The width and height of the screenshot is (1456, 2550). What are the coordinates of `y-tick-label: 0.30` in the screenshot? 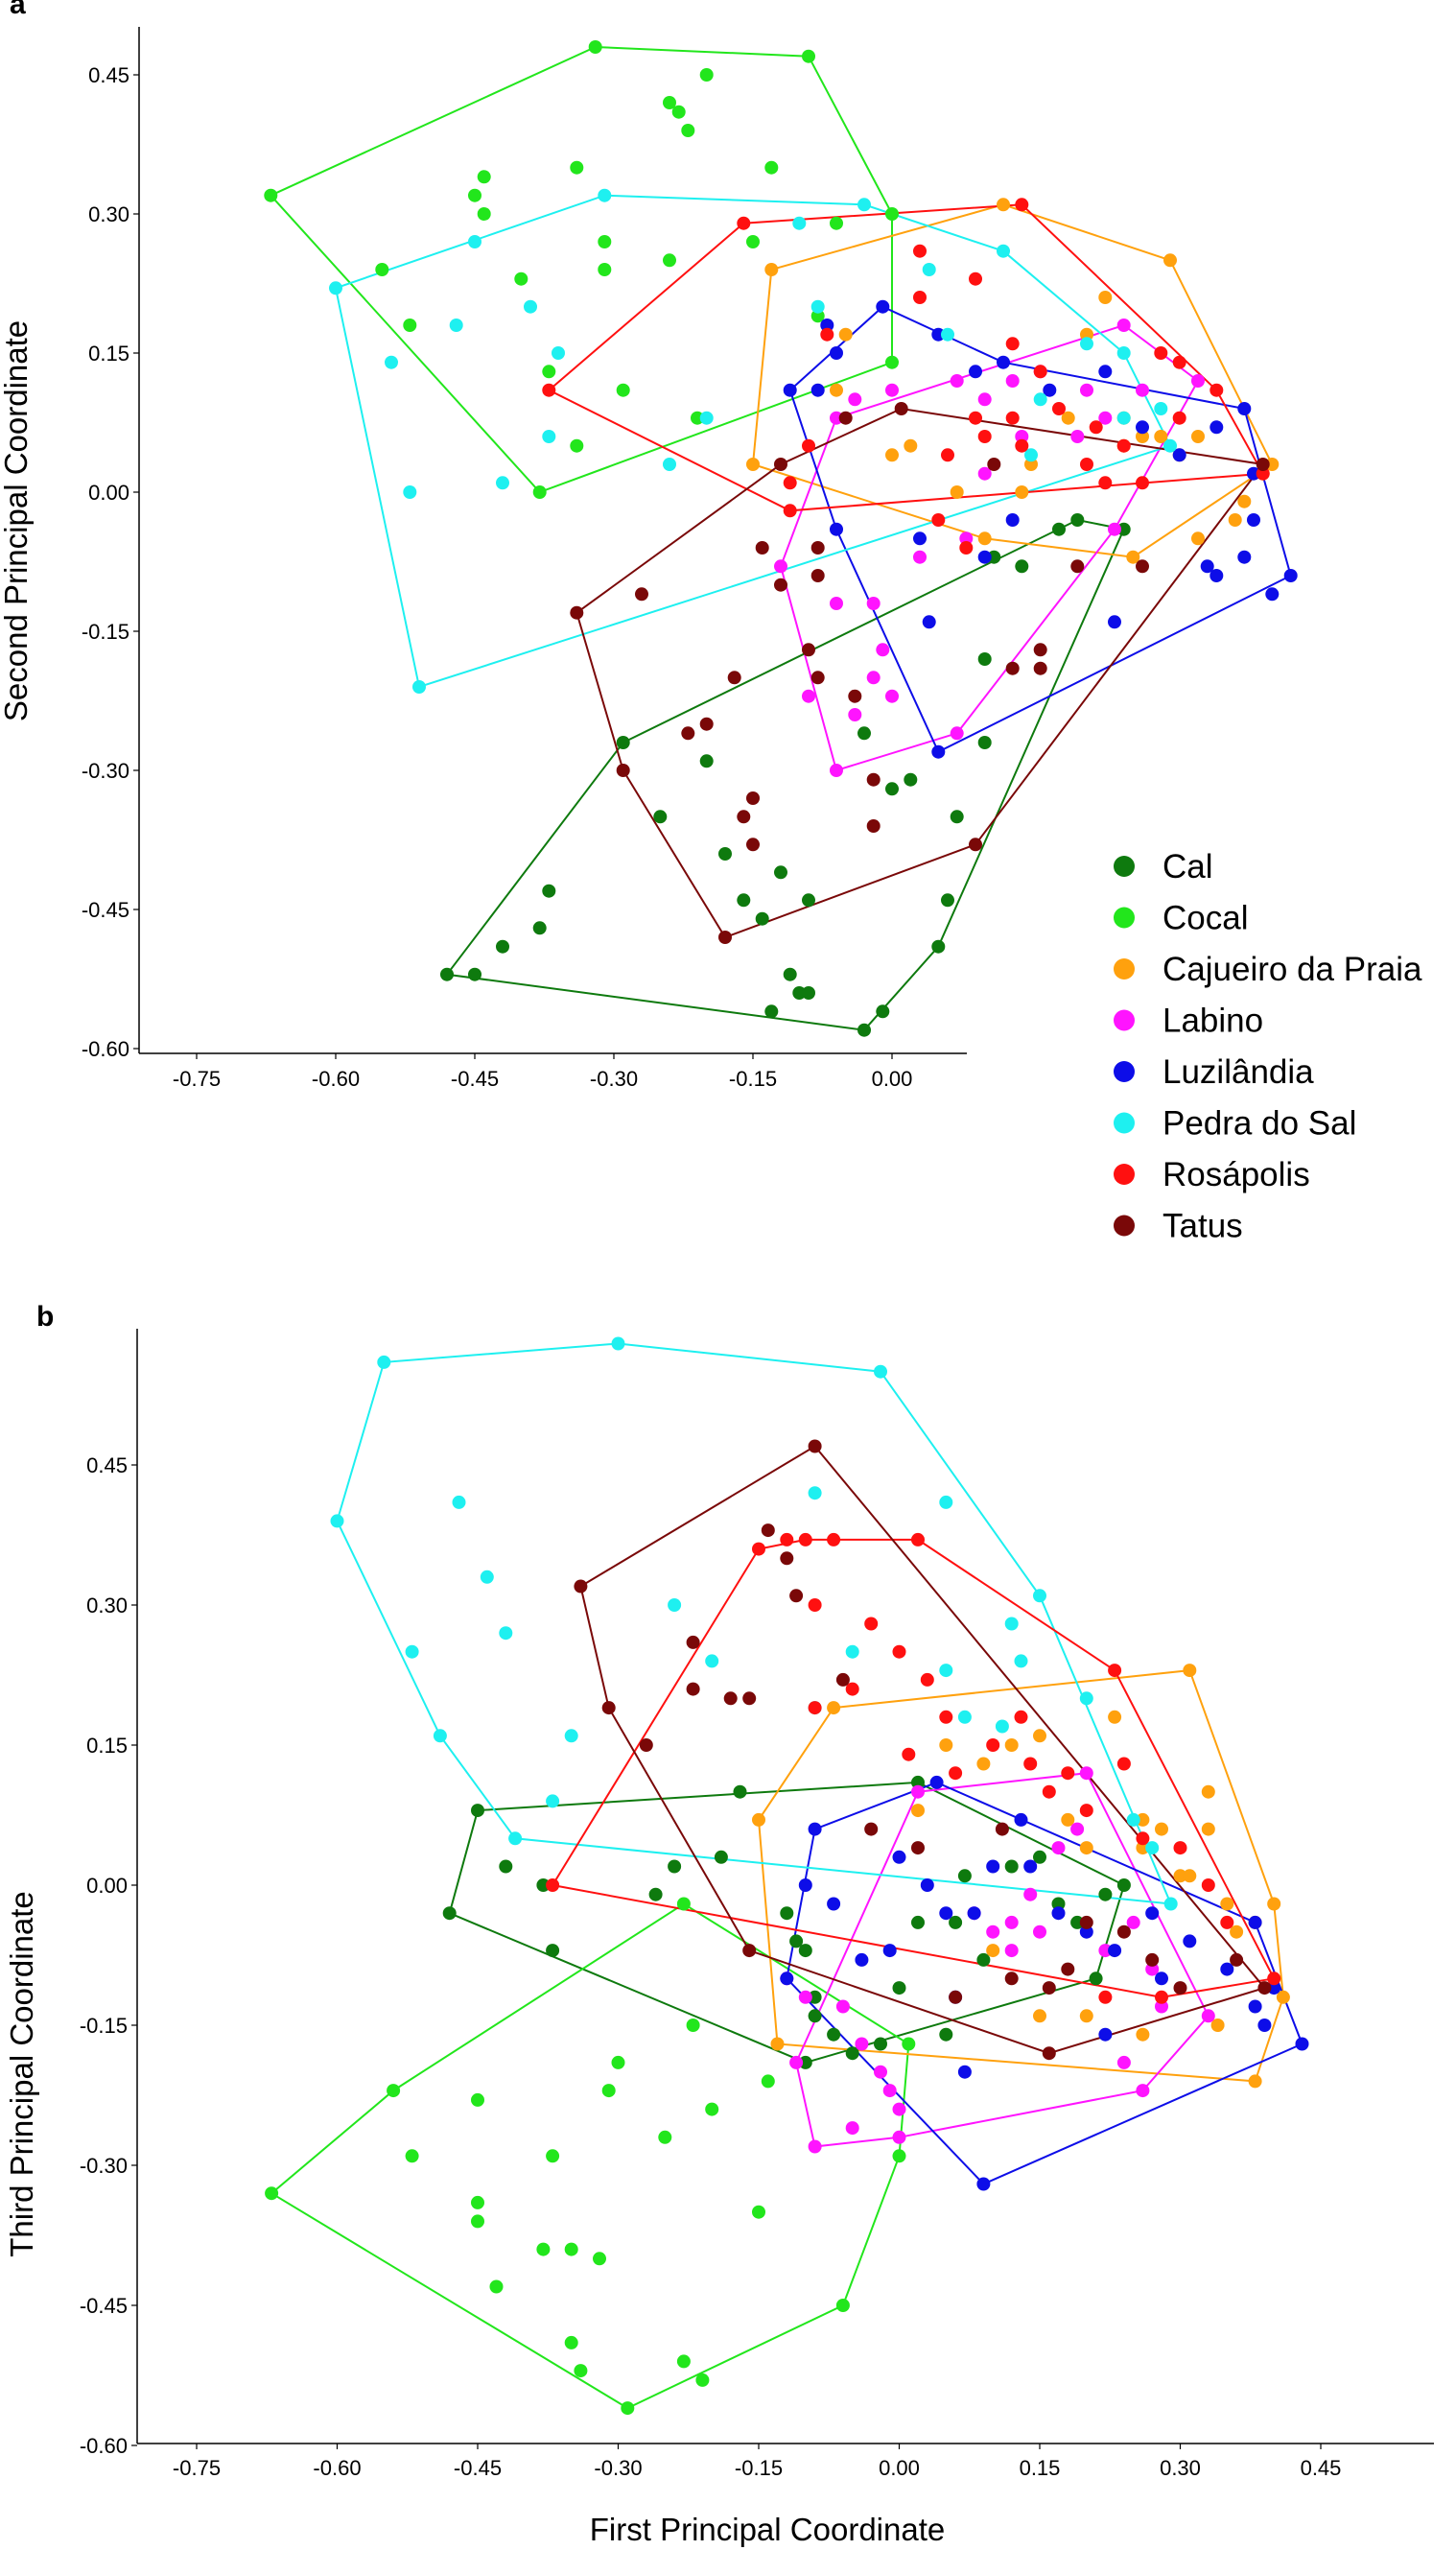 It's located at (109, 214).